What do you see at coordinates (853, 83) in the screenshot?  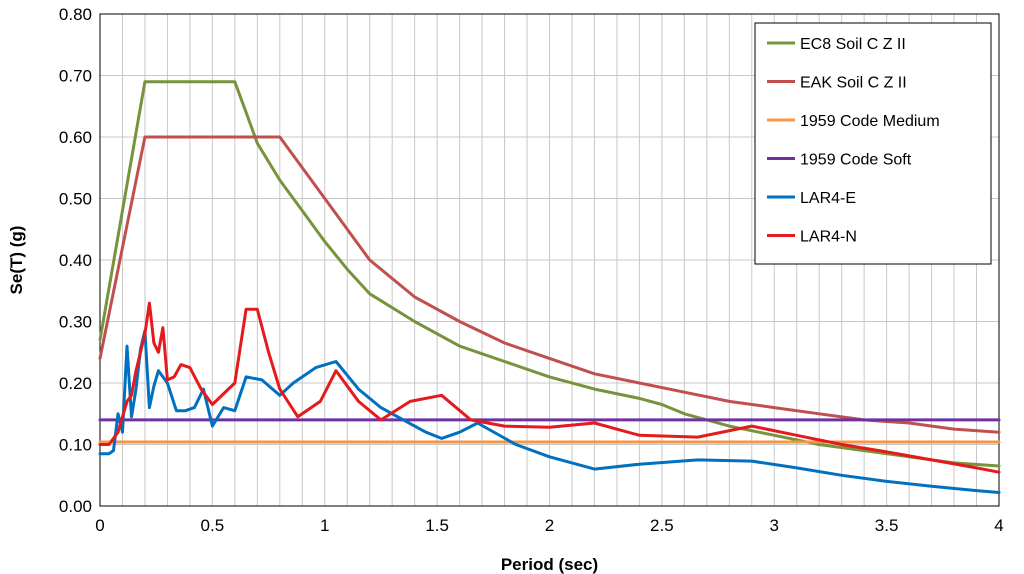 I see `legend-label: EAK Soil C Z II` at bounding box center [853, 83].